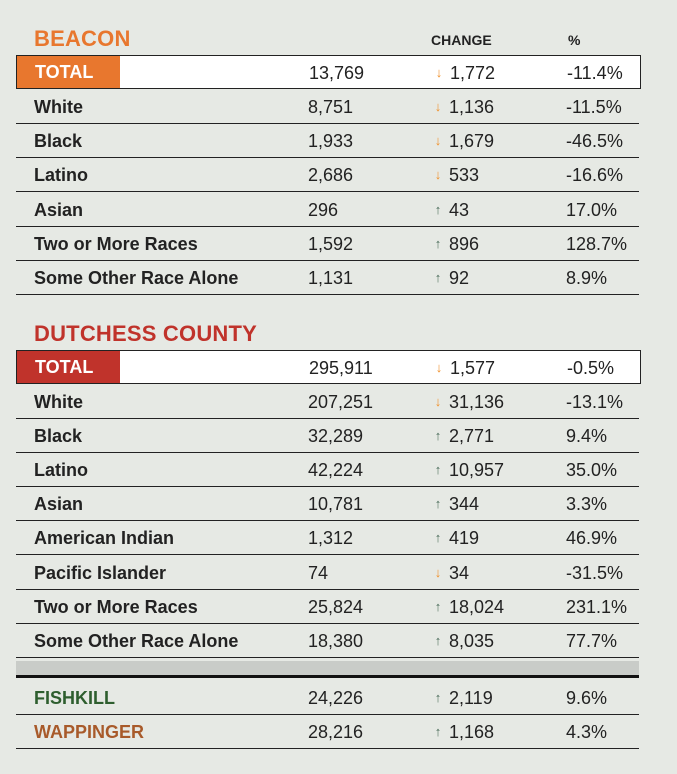 This screenshot has height=774, width=677. Describe the element at coordinates (477, 606) in the screenshot. I see `row-change-value: 18,024` at that location.